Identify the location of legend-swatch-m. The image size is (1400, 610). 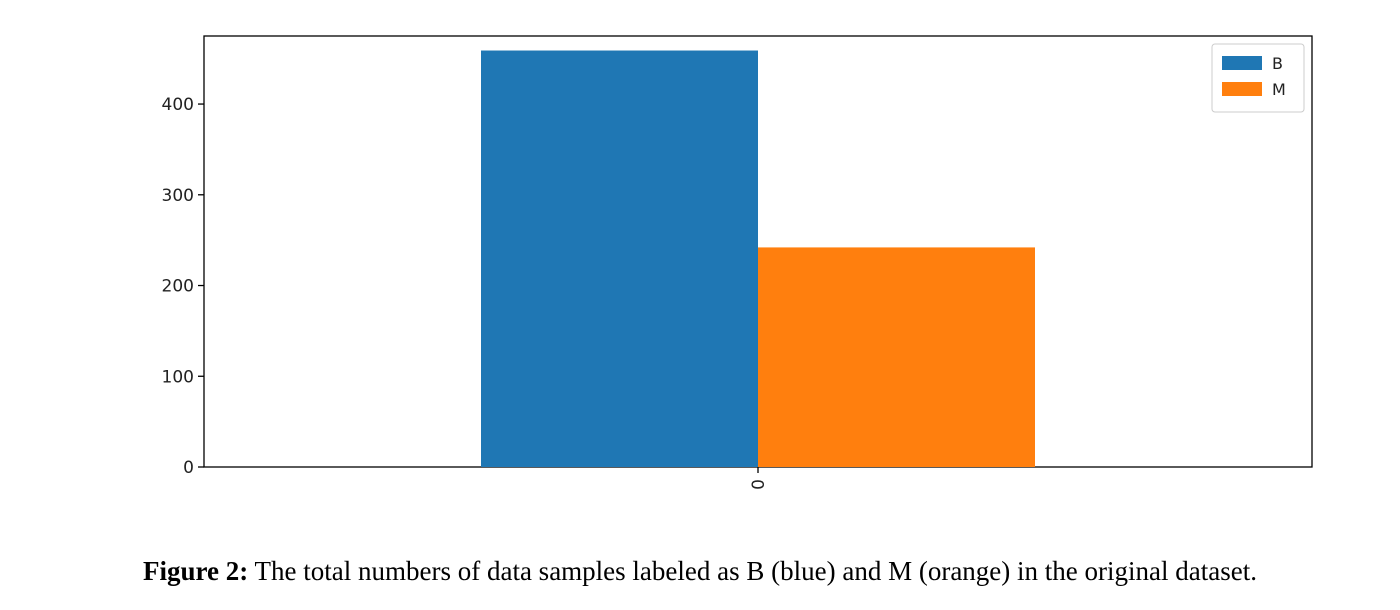
(1242, 89).